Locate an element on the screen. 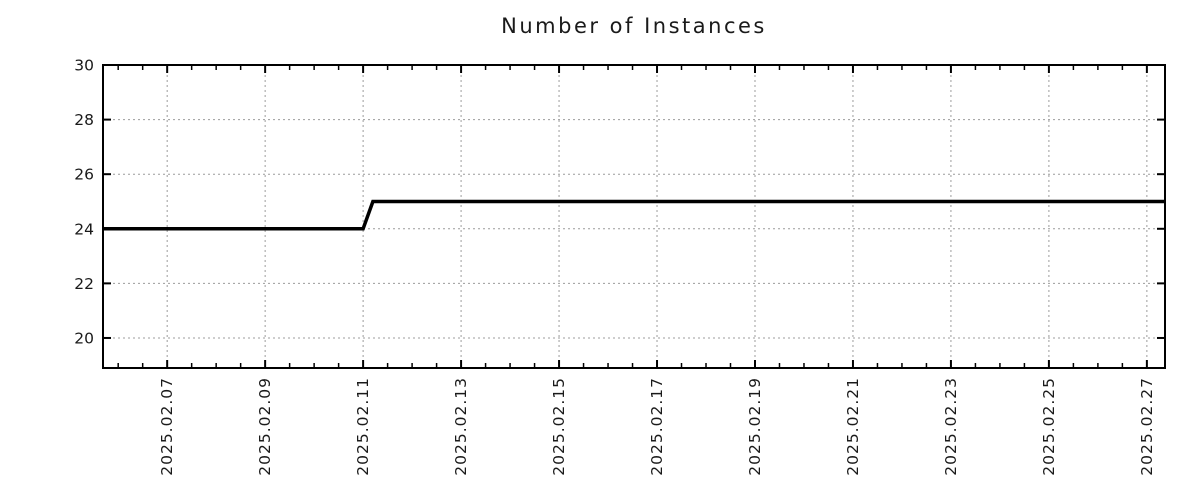 This screenshot has width=1200, height=500. x-tick-label: 2025.02.19 is located at coordinates (755, 426).